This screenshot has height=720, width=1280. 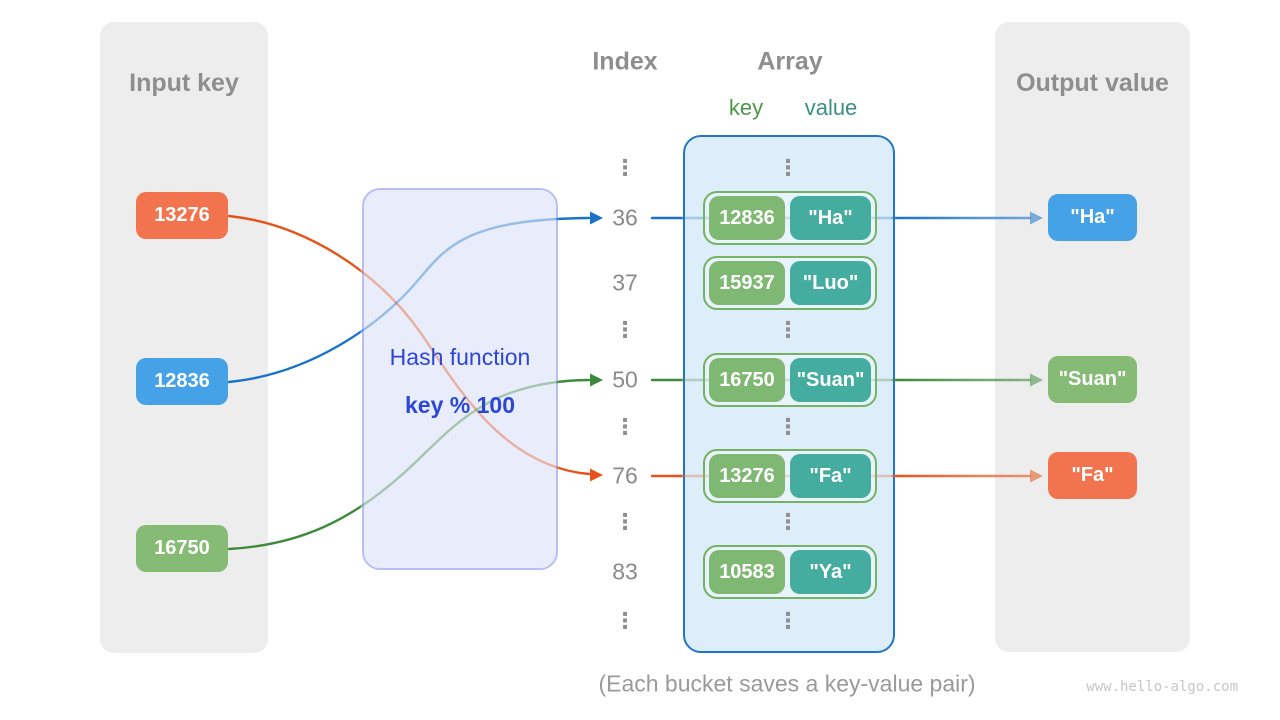 What do you see at coordinates (830, 476) in the screenshot?
I see `bucket-value: "Fa"` at bounding box center [830, 476].